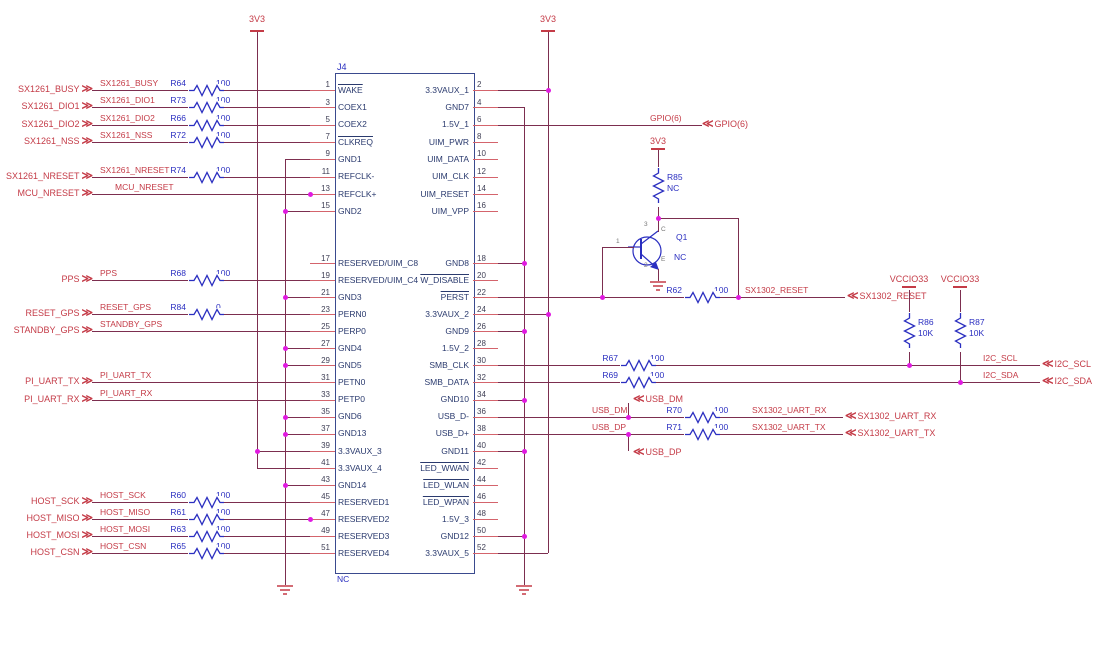  What do you see at coordinates (1067, 364) in the screenshot?
I see `port-i2c-scl: I2C_SCL` at bounding box center [1067, 364].